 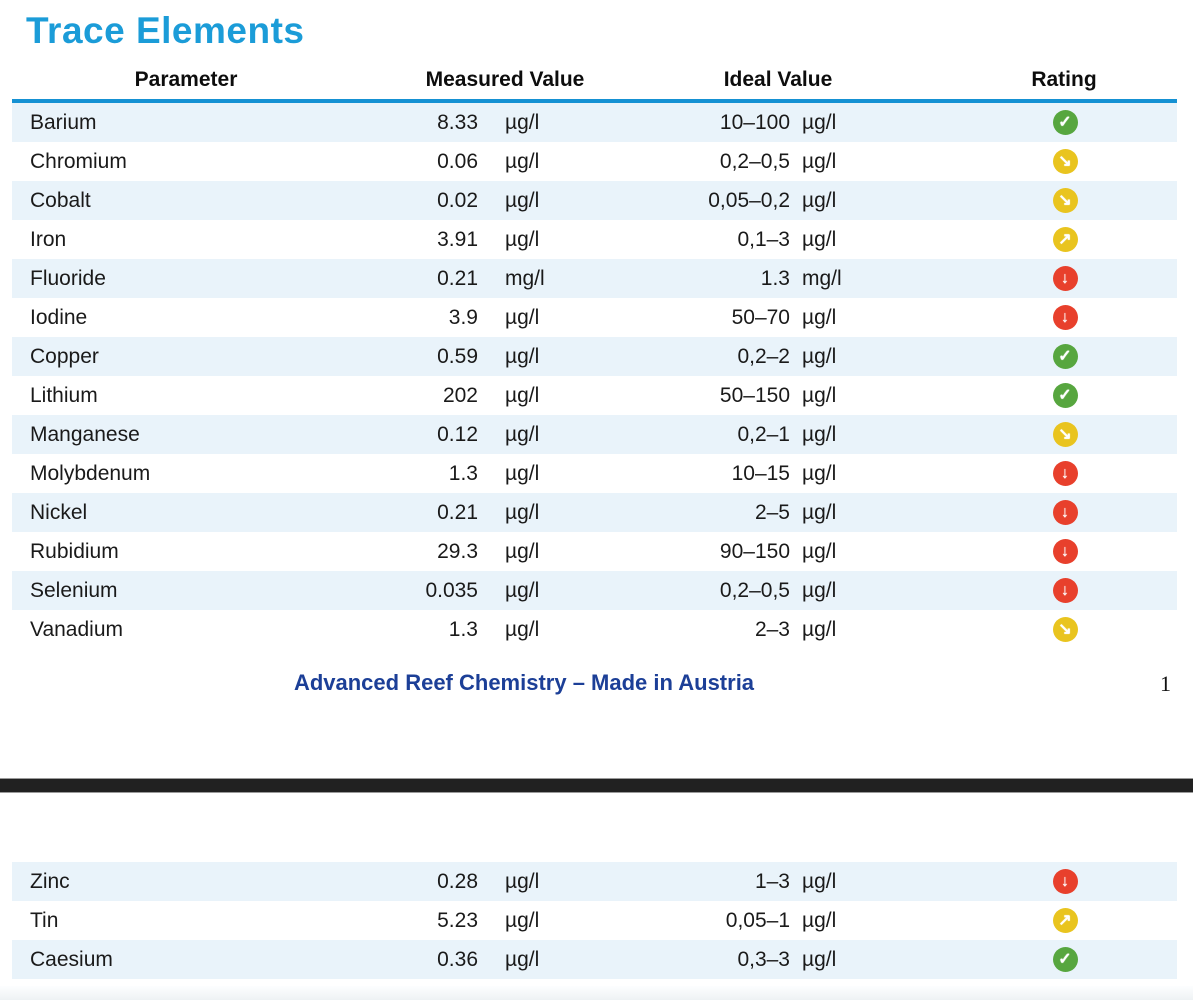 I want to click on measured-value: 202, so click(x=460, y=395).